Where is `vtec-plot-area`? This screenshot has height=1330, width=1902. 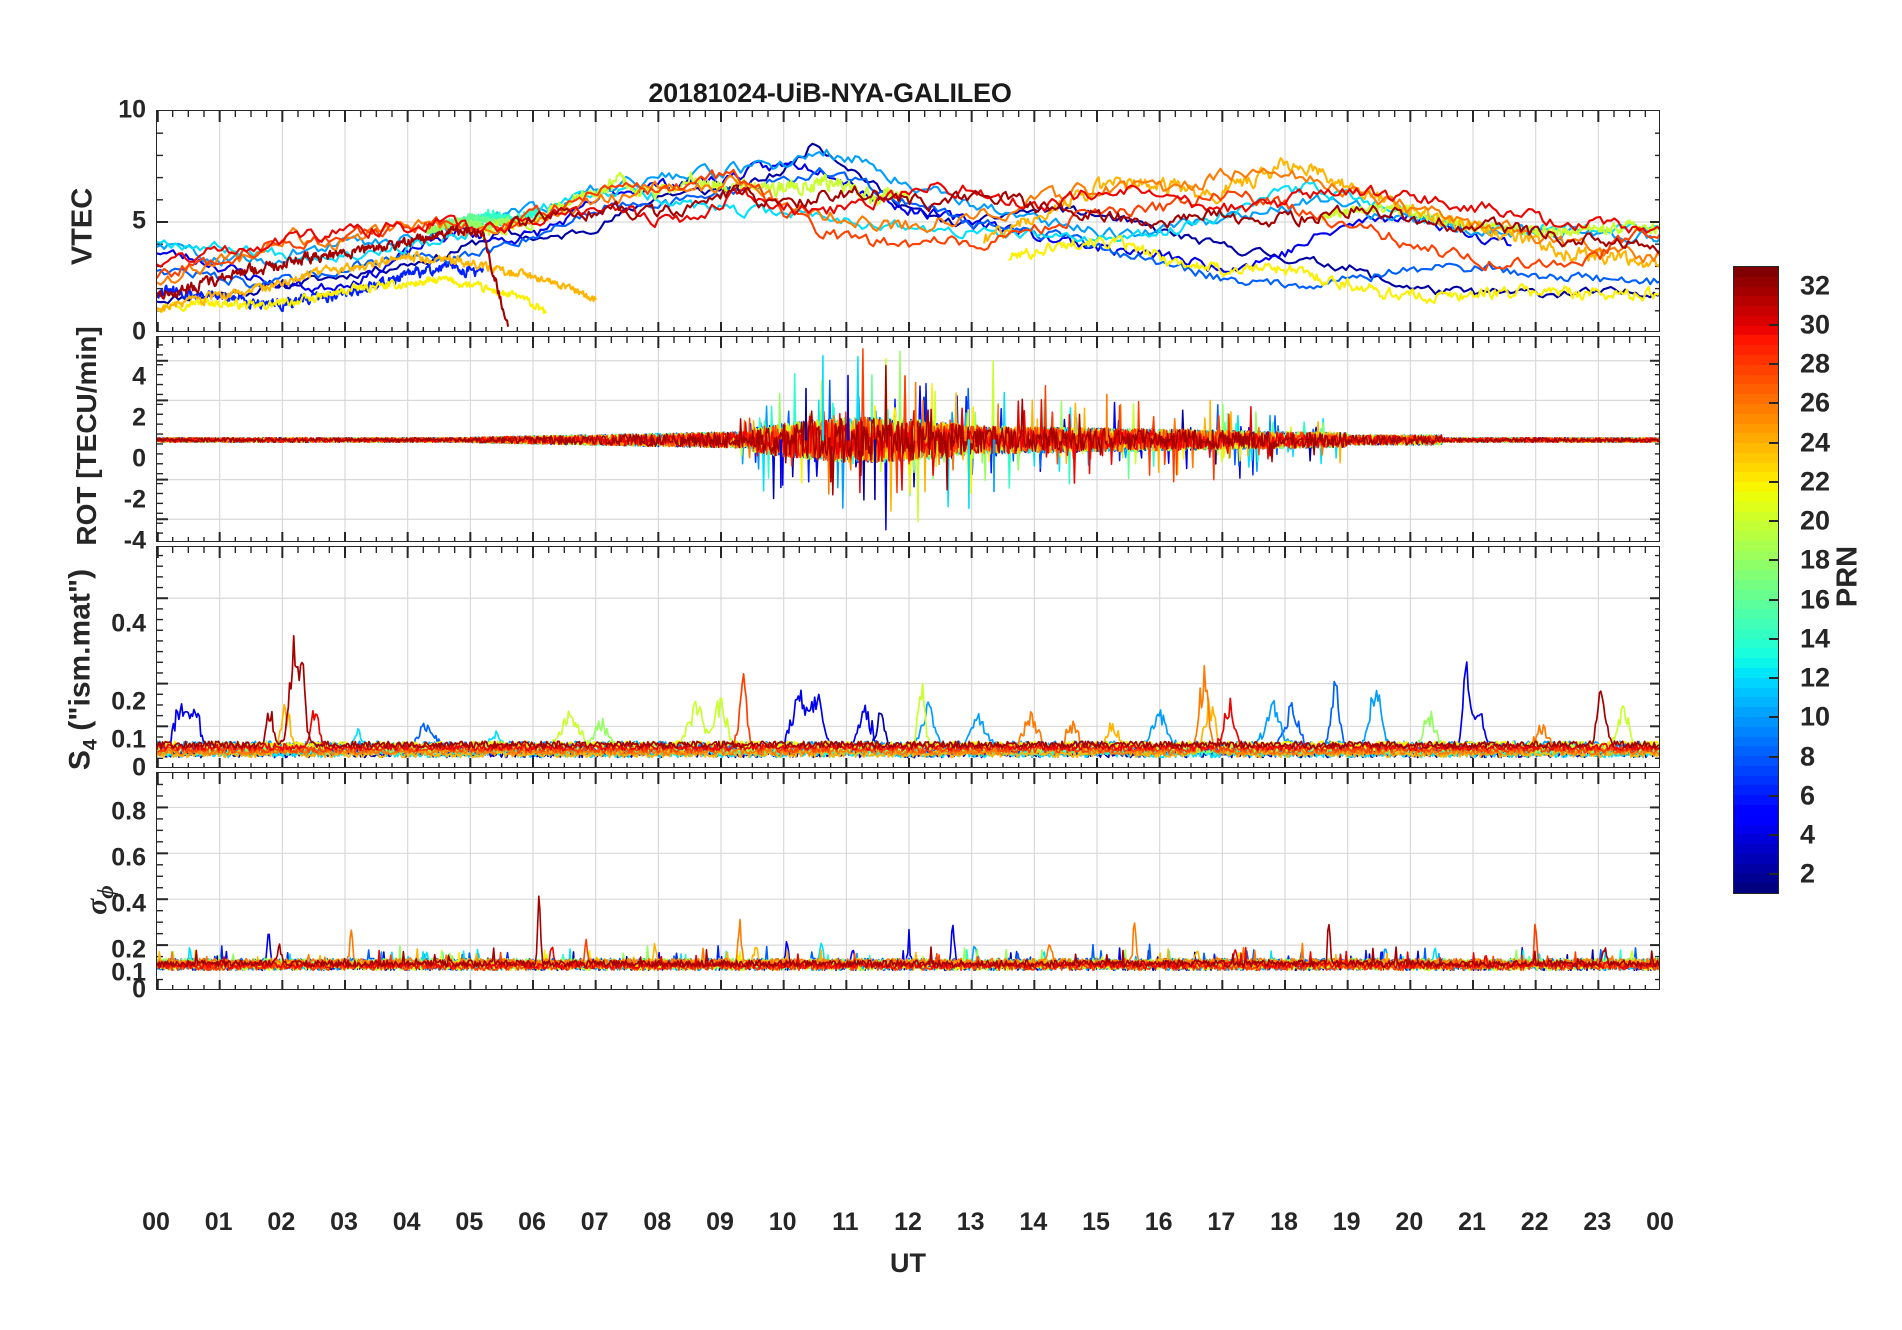 vtec-plot-area is located at coordinates (908, 221).